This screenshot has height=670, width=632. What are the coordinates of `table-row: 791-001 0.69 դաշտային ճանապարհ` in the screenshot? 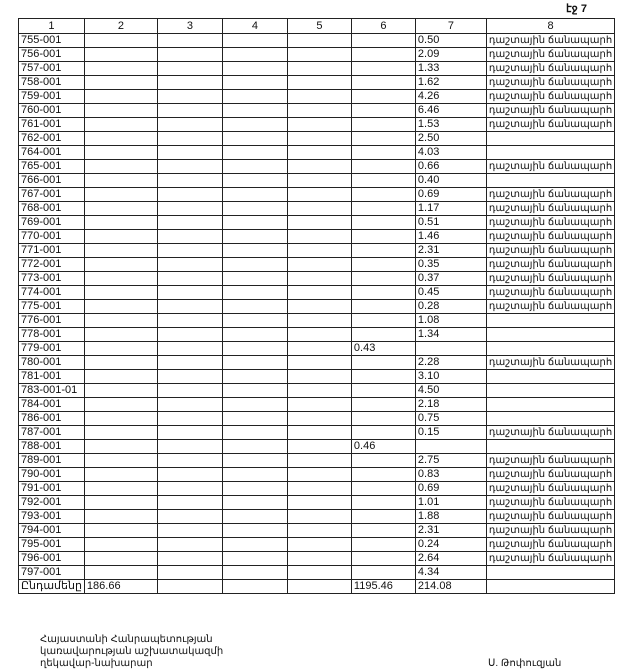 It's located at (317, 488).